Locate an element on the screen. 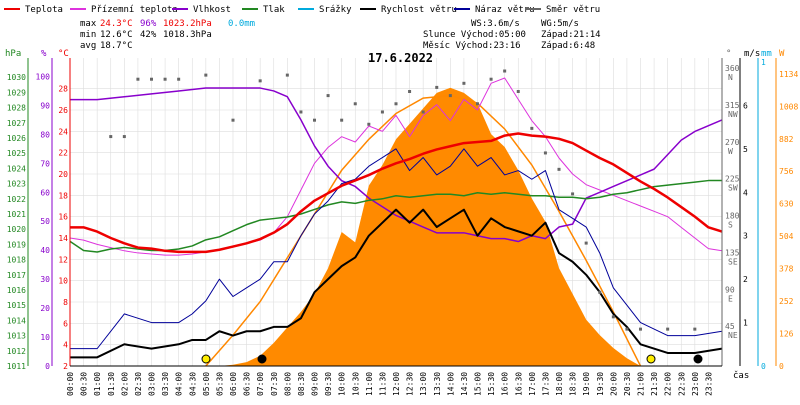 The width and height of the screenshot is (800, 405). solar-tick-label: 630 is located at coordinates (786, 204).